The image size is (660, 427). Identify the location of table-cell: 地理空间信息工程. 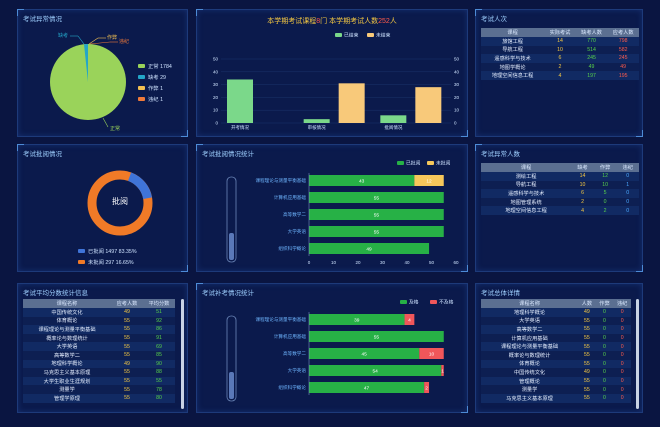
(513, 75).